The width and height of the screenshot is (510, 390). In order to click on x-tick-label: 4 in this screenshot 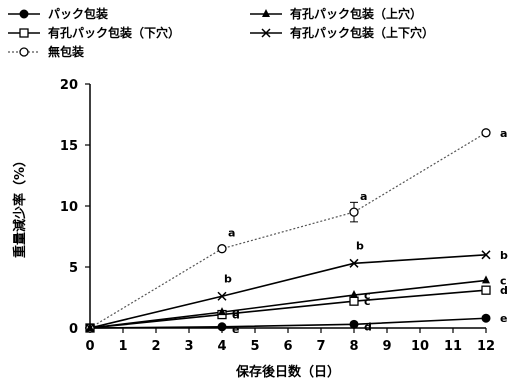, I will do `click(221, 346)`.